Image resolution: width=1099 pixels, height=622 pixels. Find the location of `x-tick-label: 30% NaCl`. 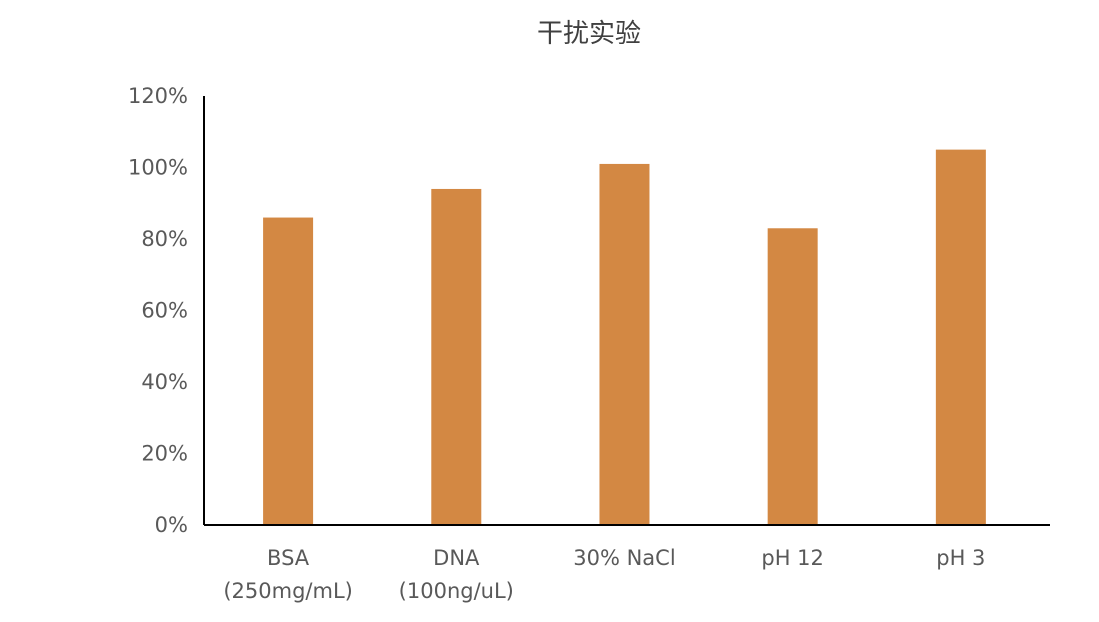

x-tick-label: 30% NaCl is located at coordinates (624, 558).